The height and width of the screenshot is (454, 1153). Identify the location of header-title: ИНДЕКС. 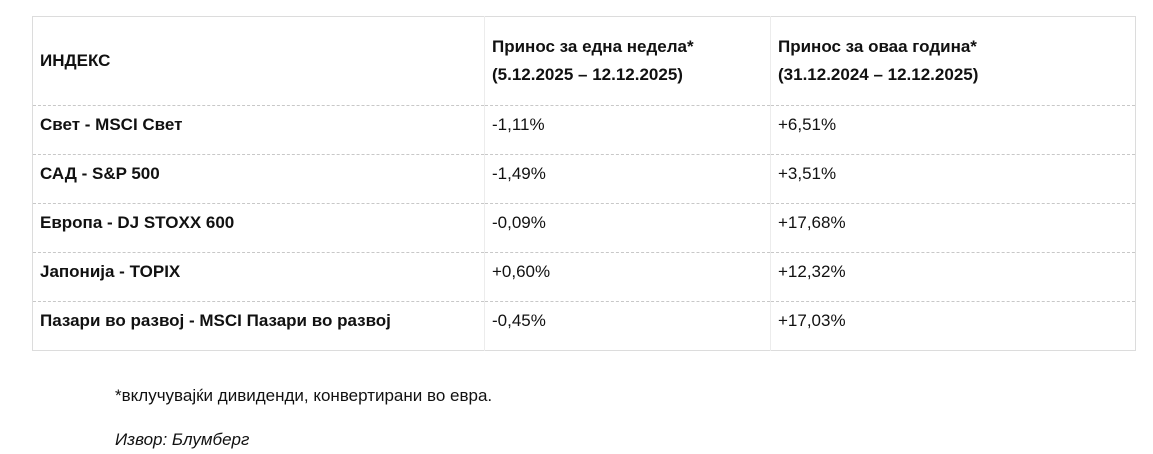
(75, 60).